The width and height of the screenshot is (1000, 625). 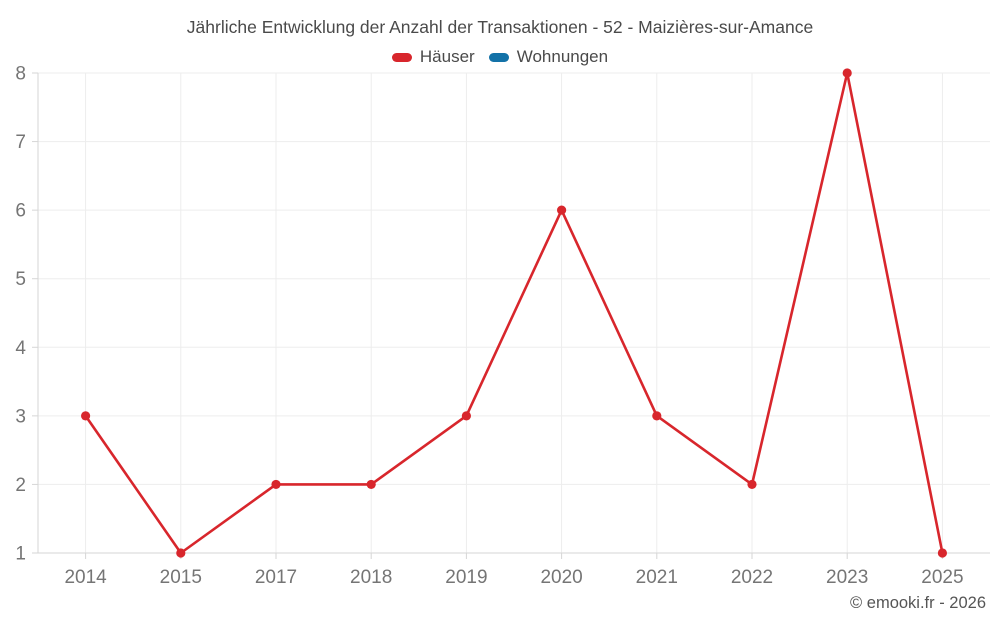 What do you see at coordinates (847, 577) in the screenshot?
I see `x-tick-label: 2023` at bounding box center [847, 577].